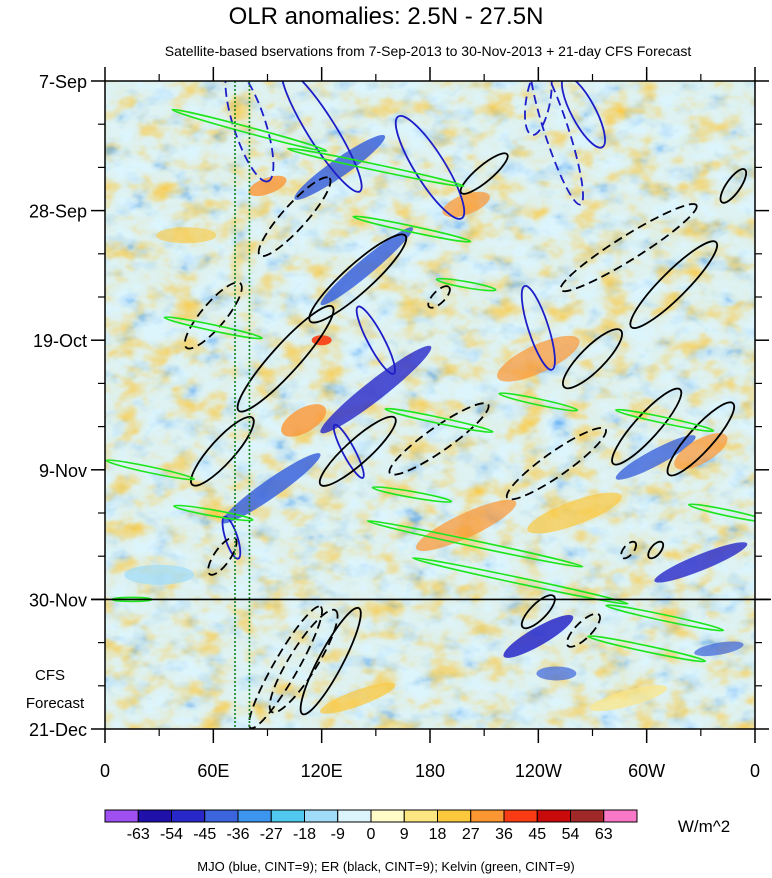  What do you see at coordinates (60, 341) in the screenshot?
I see `y-tick-label: 19-Oct` at bounding box center [60, 341].